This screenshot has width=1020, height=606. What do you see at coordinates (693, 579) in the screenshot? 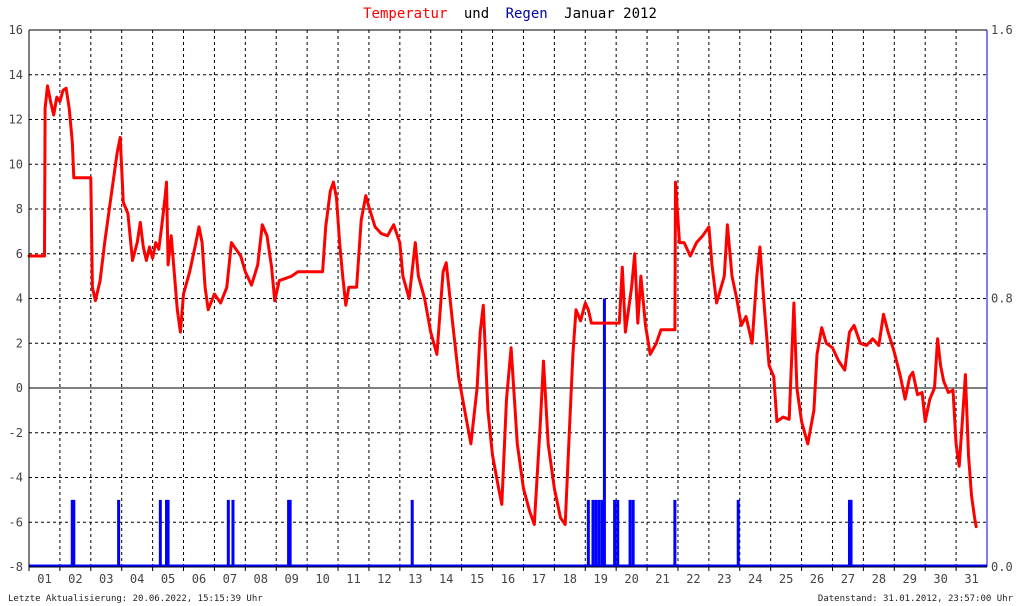
I see `x-tick-label: 22` at bounding box center [693, 579].